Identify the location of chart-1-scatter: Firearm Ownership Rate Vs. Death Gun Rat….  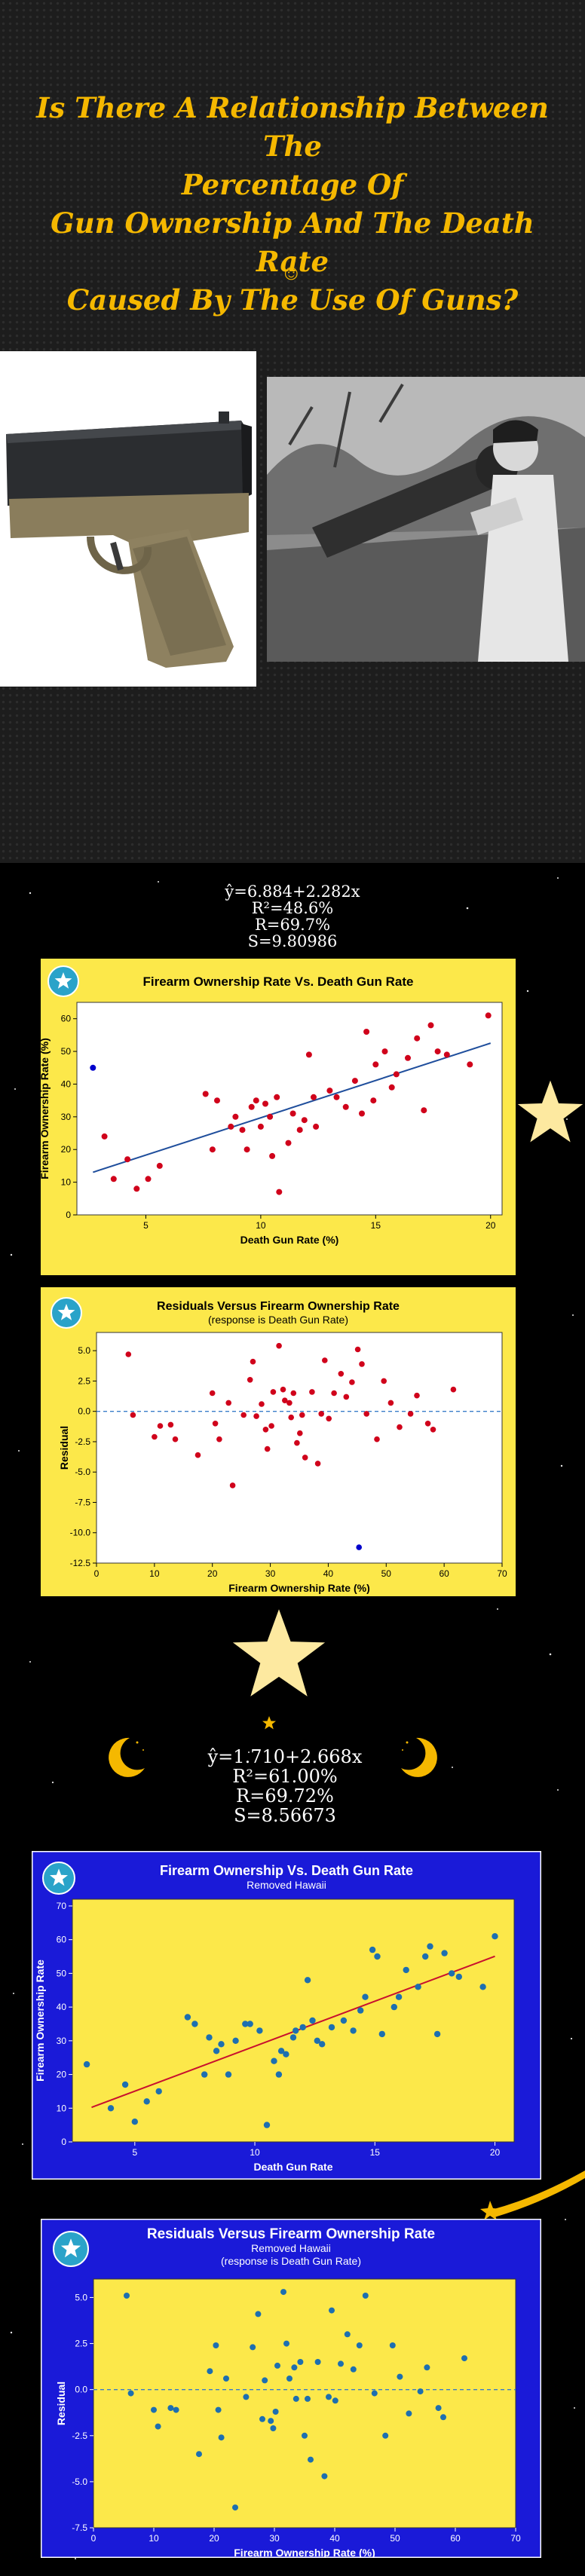
(278, 1117).